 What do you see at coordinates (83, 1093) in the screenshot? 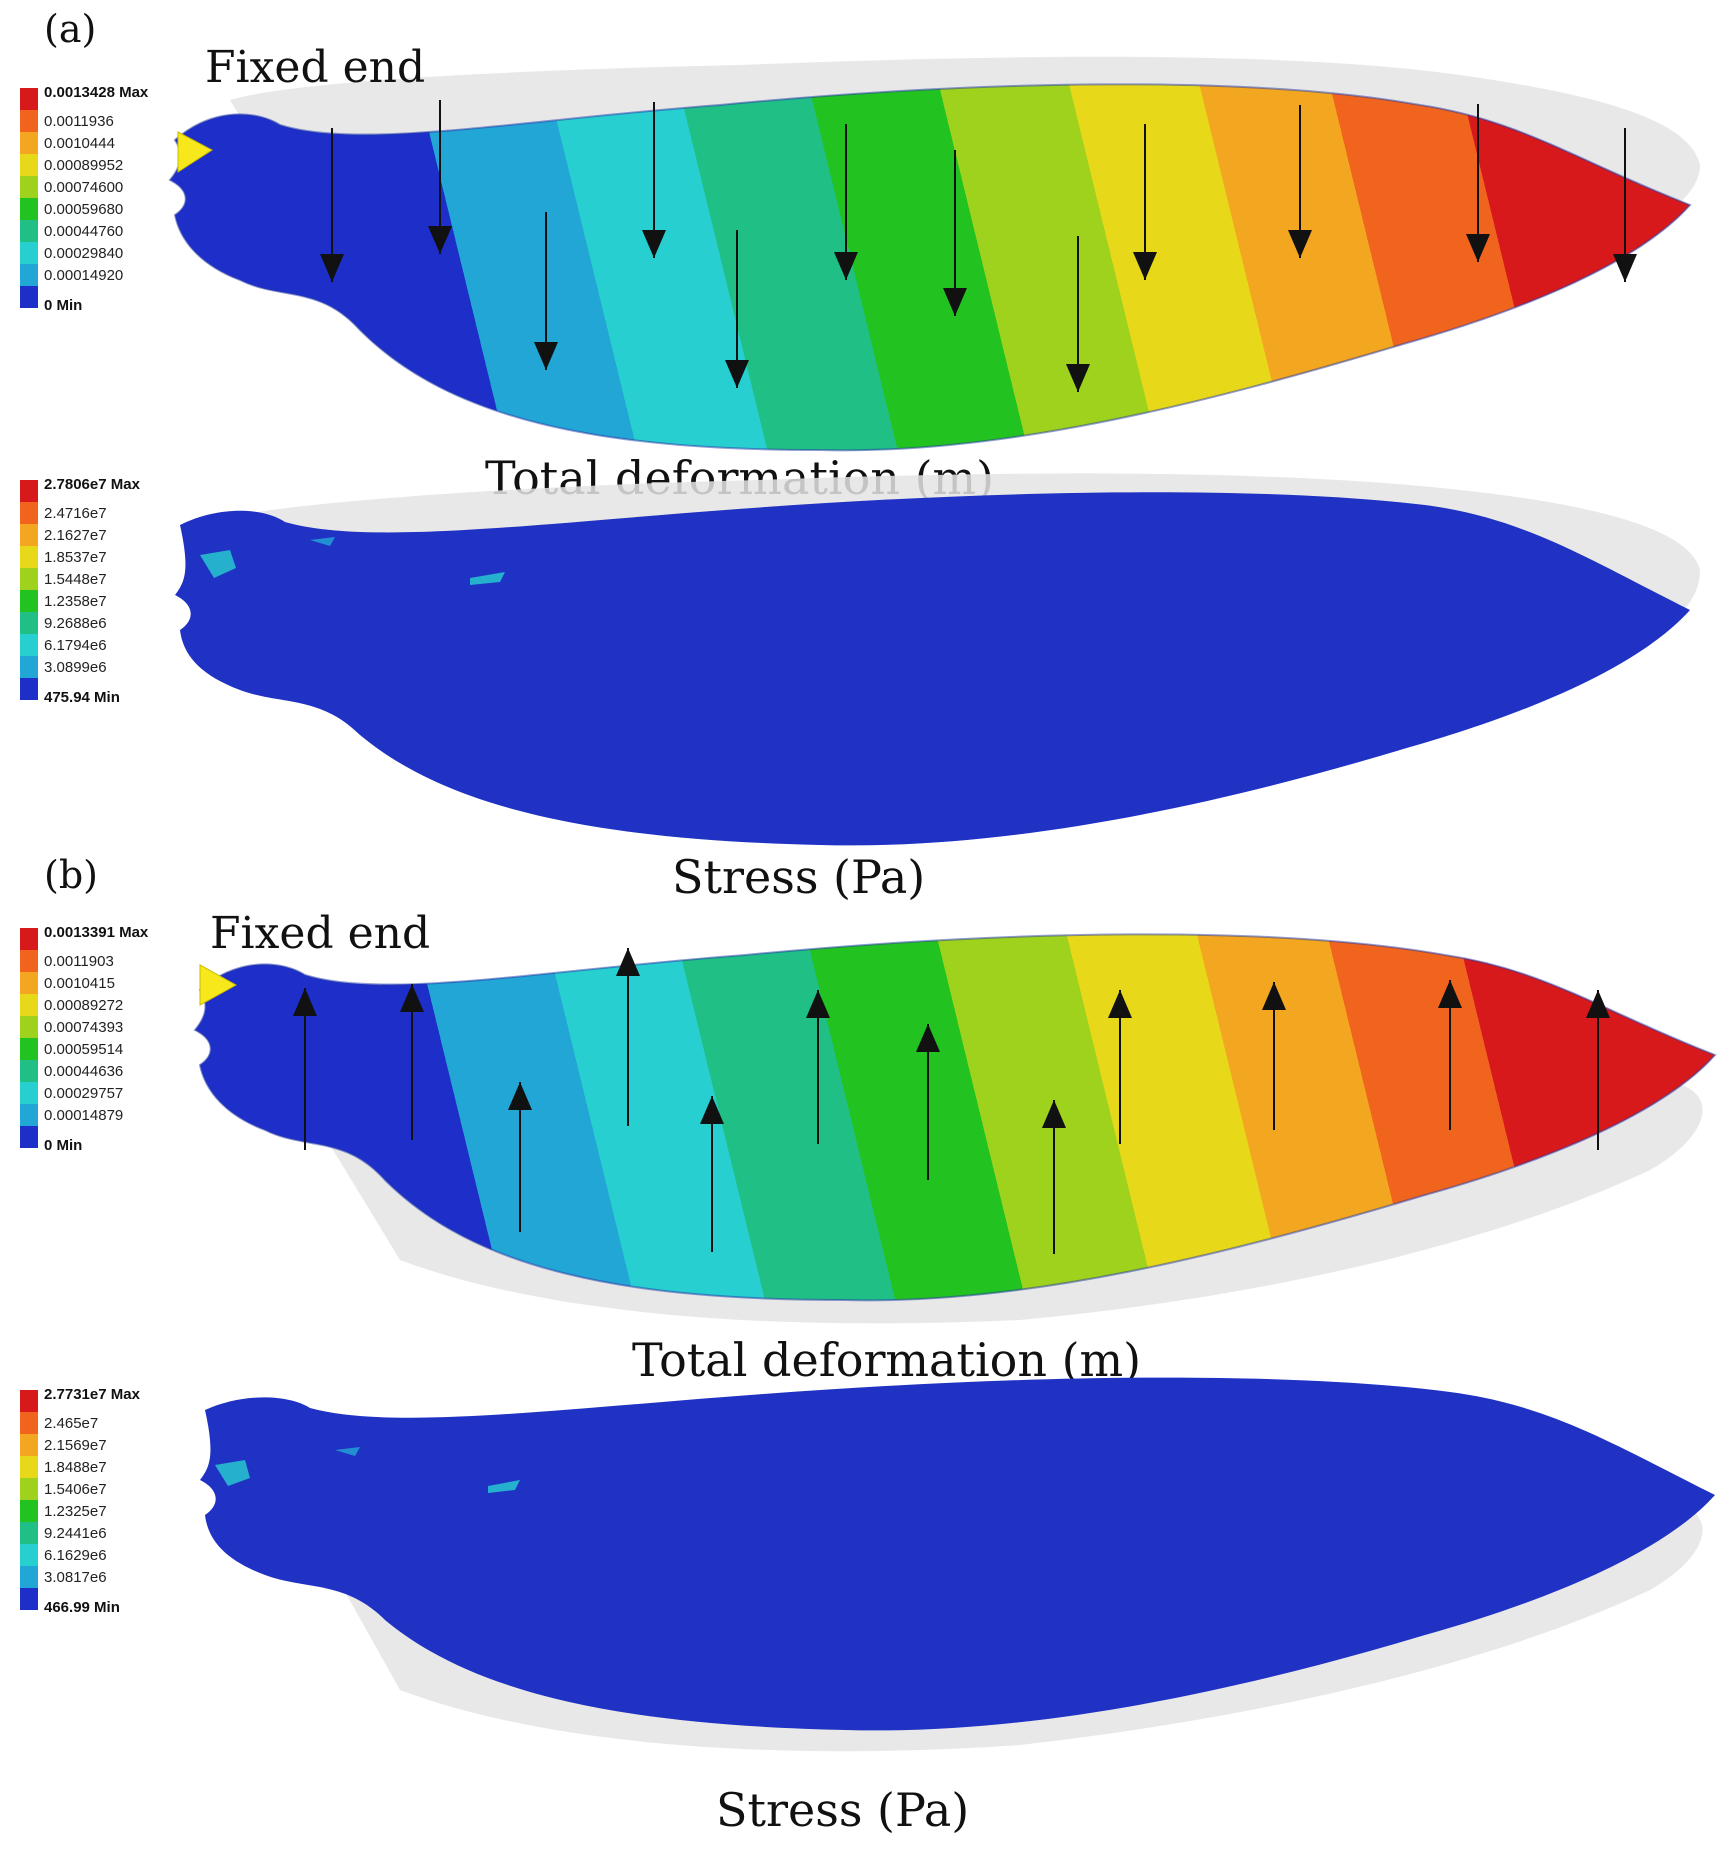
I see `legend-label: 0.00029757` at bounding box center [83, 1093].